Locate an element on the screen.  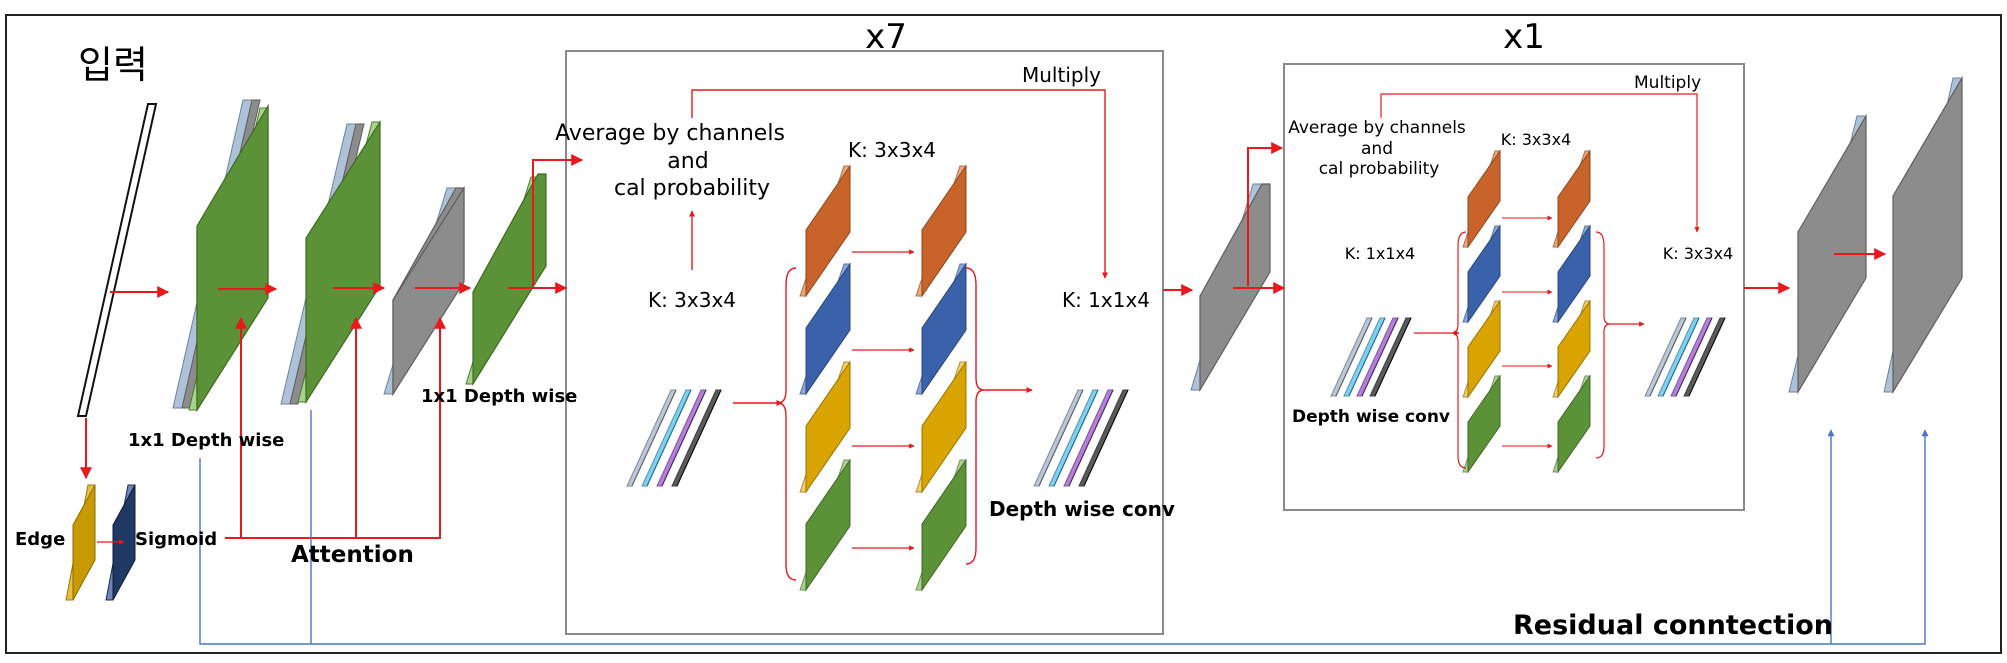
residual-connection-label: Residual conntection is located at coordinates (1673, 625).